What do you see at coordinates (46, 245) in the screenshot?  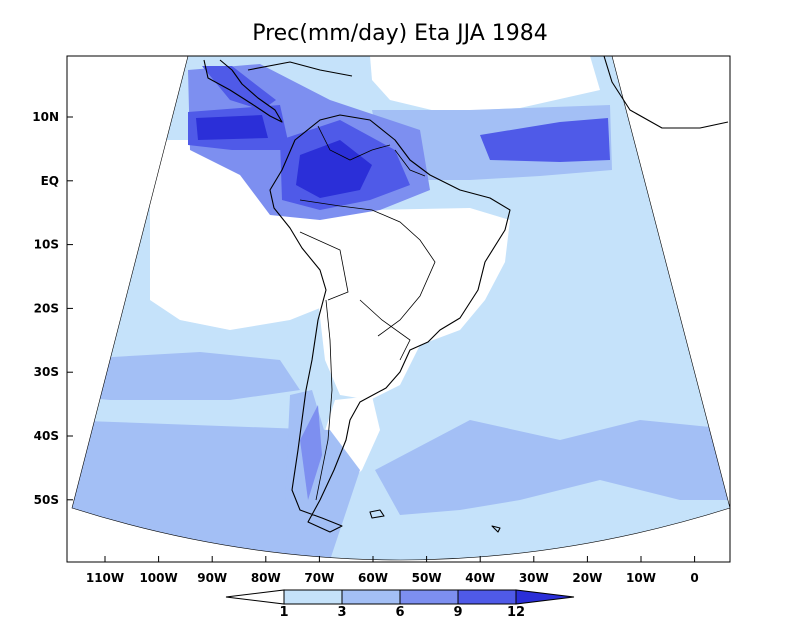 I see `y-tick-label: 10S` at bounding box center [46, 245].